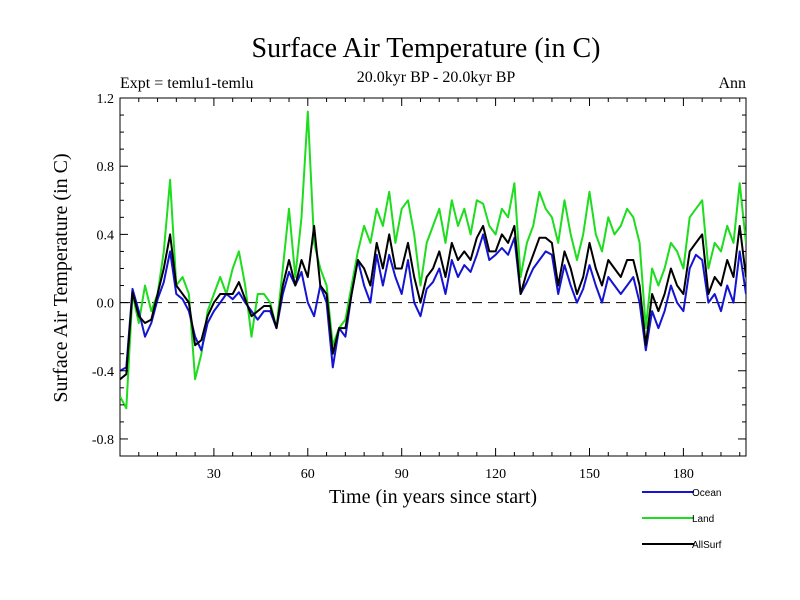 The width and height of the screenshot is (800, 600). Describe the element at coordinates (732, 83) in the screenshot. I see `season-label: Ann` at that location.